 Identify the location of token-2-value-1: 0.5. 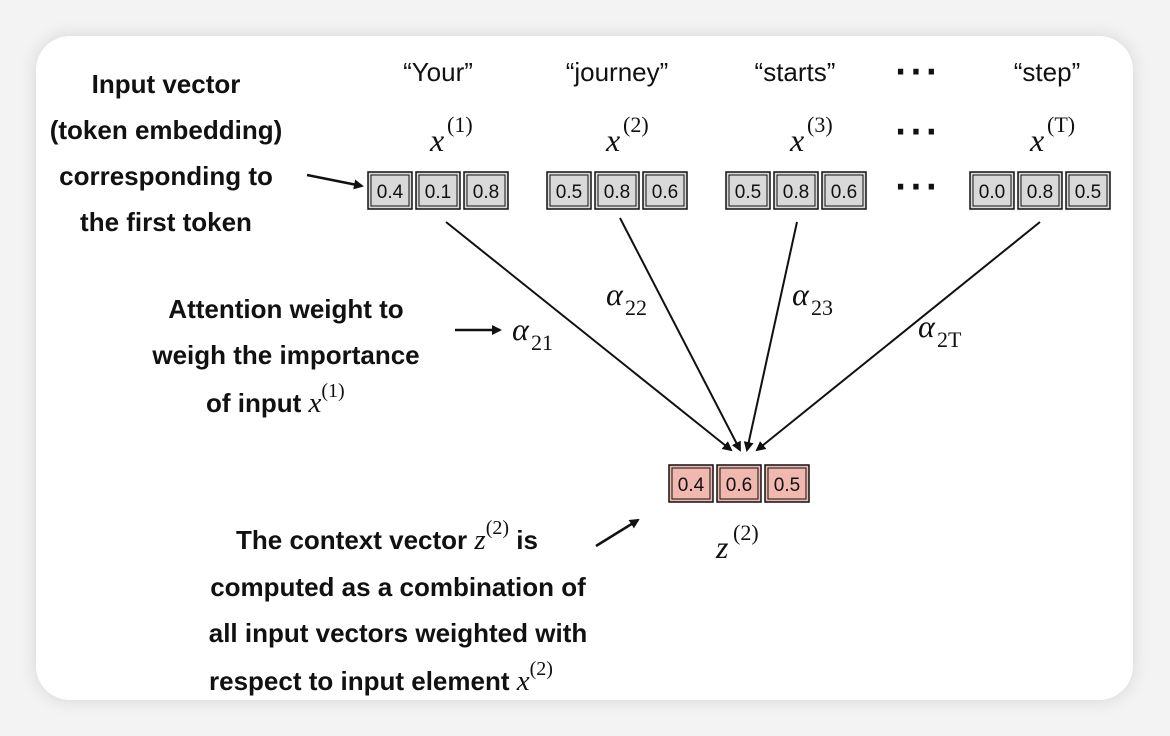
(569, 192).